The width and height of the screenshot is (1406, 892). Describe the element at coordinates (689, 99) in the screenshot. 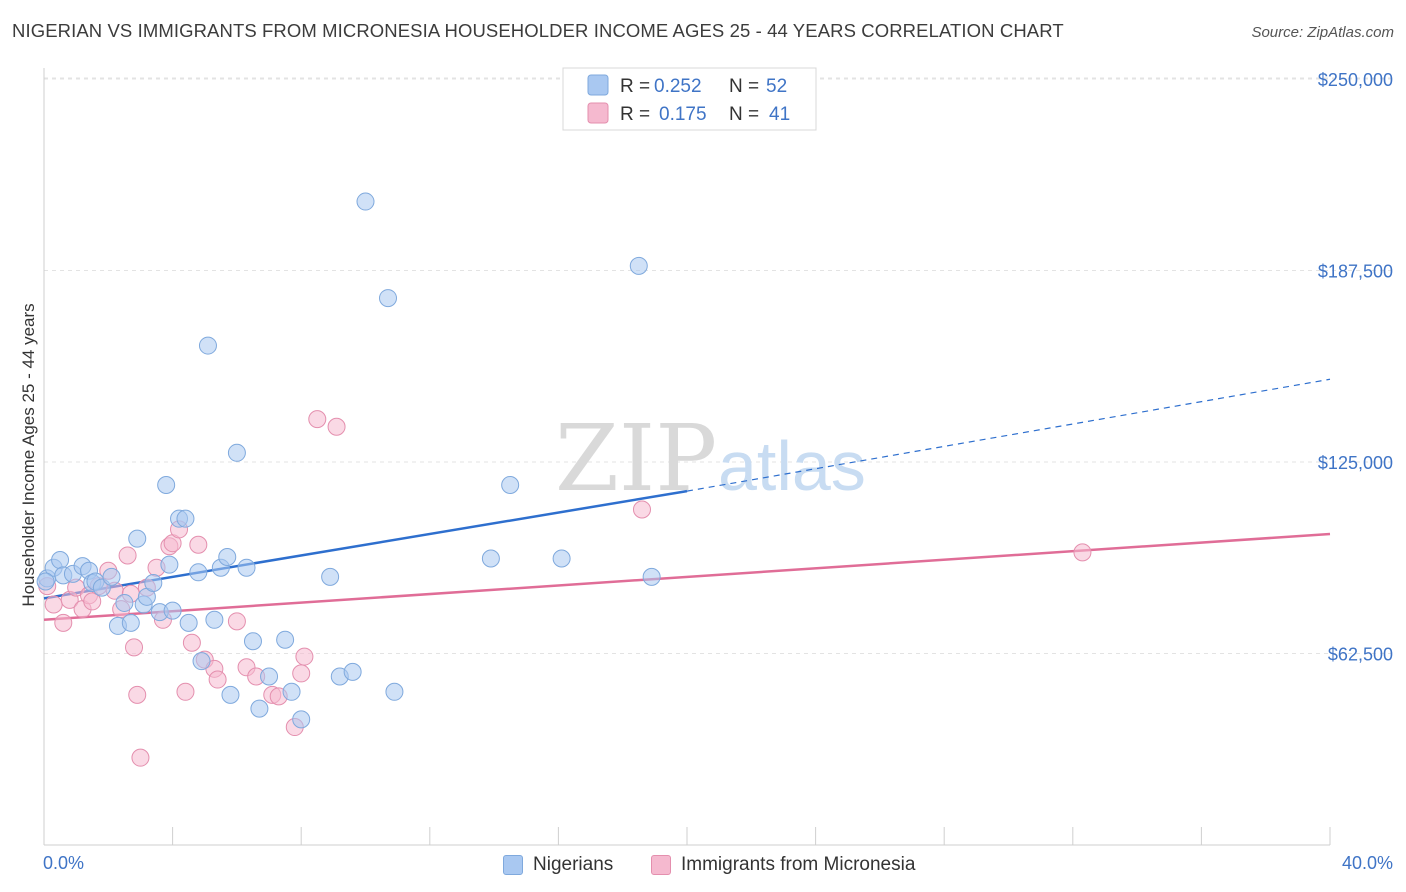

I see `stats-legend: R = 0.252 N = 52 R = 0.175 N = 41` at that location.